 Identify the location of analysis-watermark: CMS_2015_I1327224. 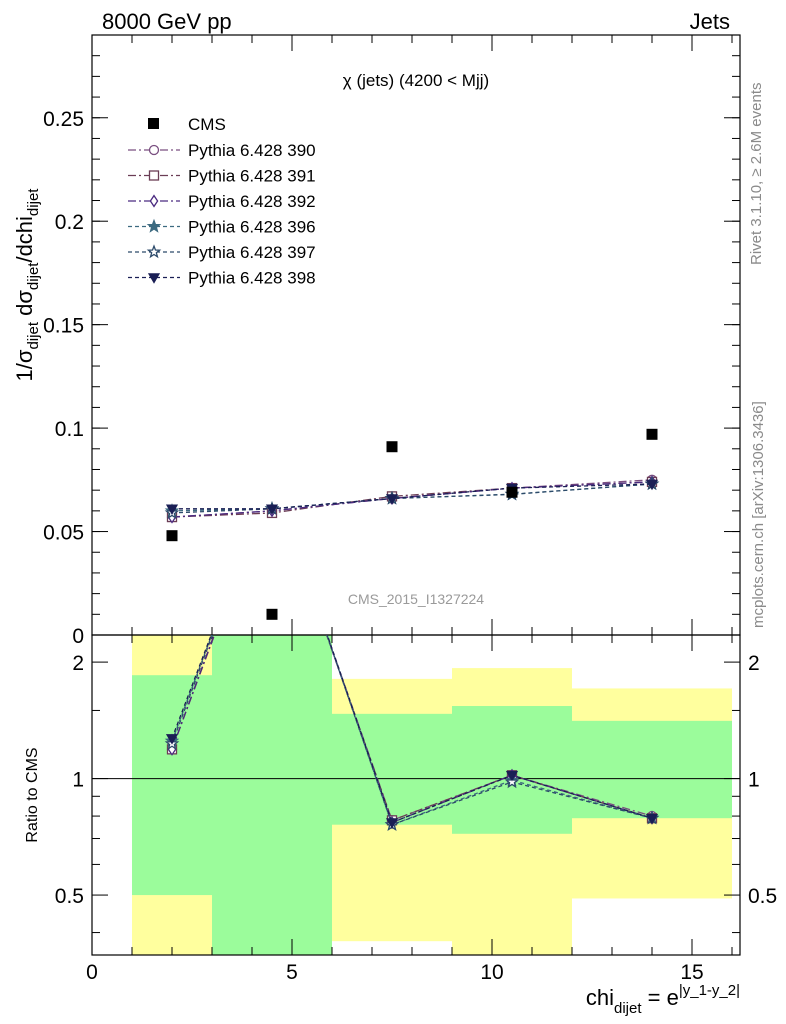
(416, 599).